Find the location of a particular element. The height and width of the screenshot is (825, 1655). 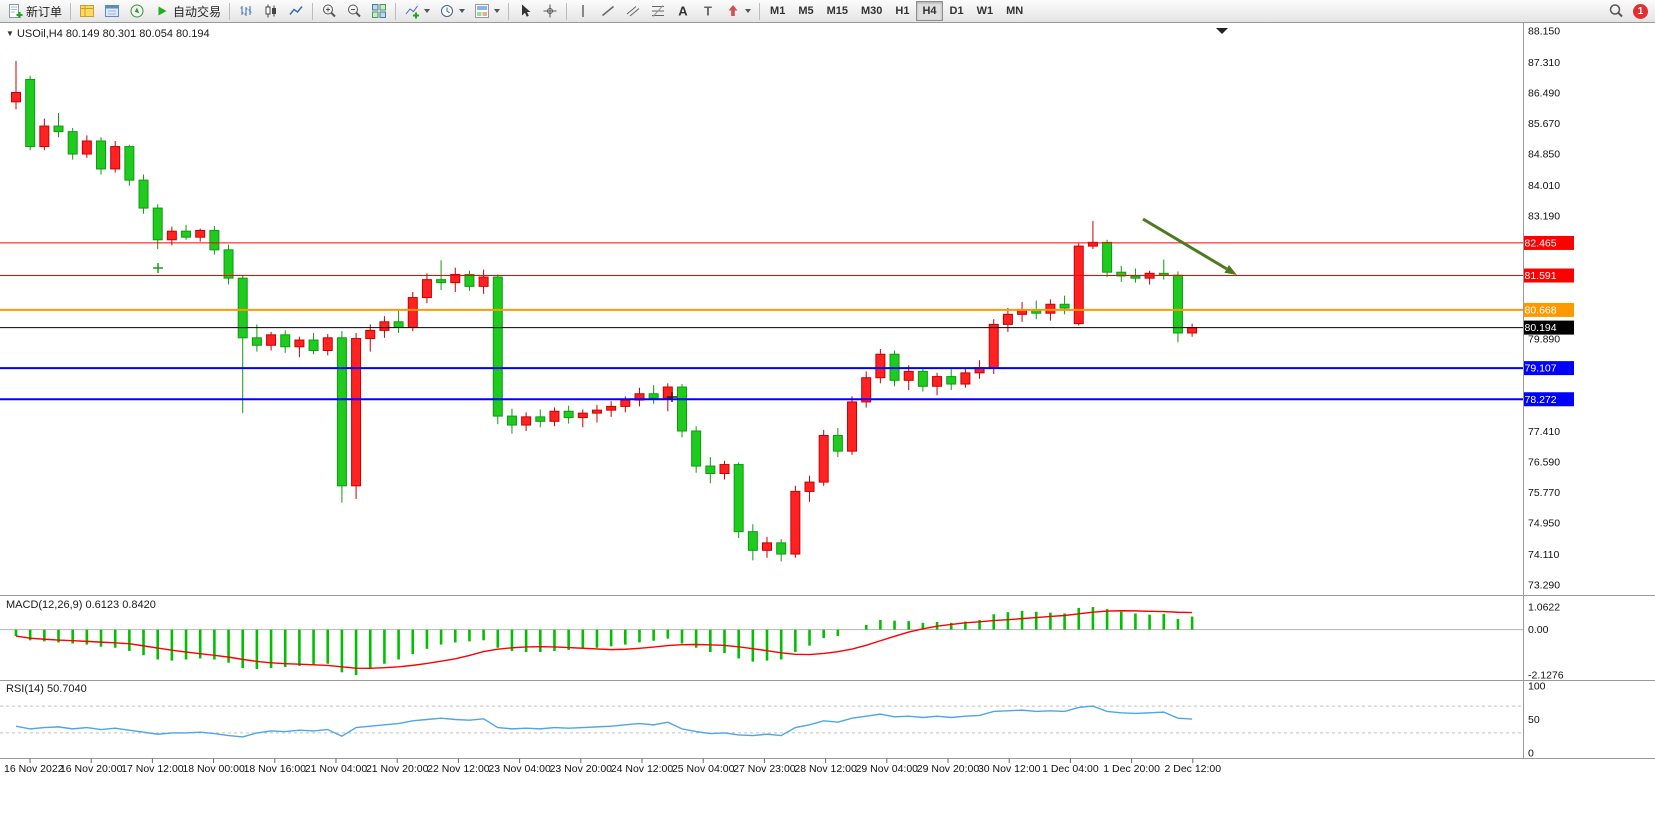

bar-chart-mode-button is located at coordinates (246, 11).